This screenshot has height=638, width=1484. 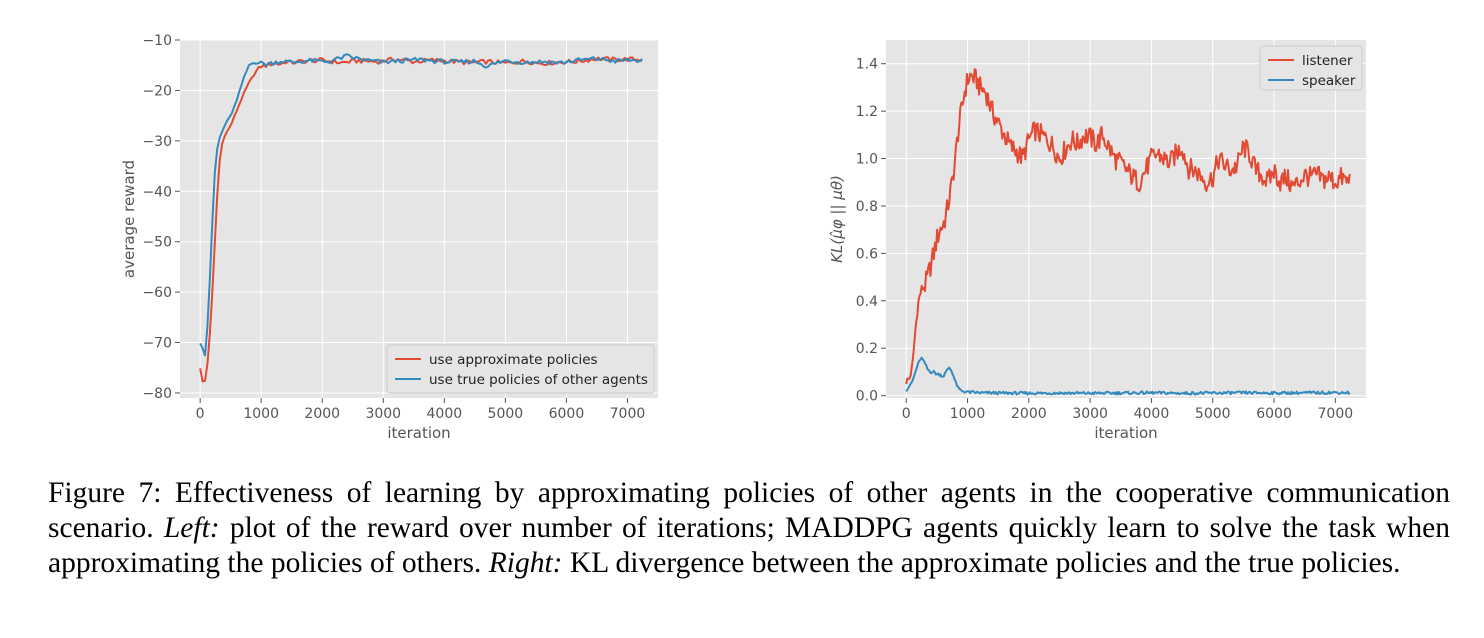 I want to click on y-tick-label: −30, so click(x=157, y=142).